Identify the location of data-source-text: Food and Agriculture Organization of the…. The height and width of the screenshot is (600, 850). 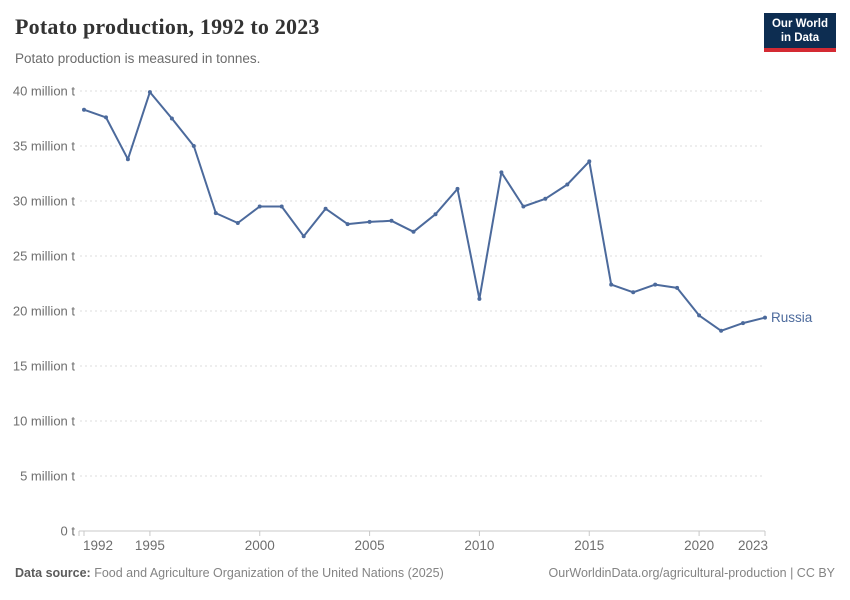
(269, 573).